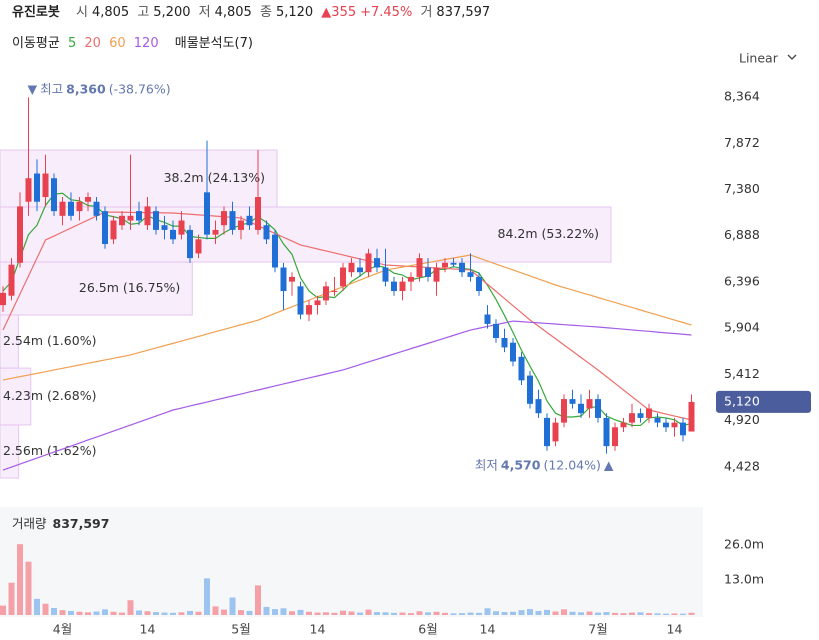  Describe the element at coordinates (571, 464) in the screenshot. I see `marker-change: (12.04%)` at that location.